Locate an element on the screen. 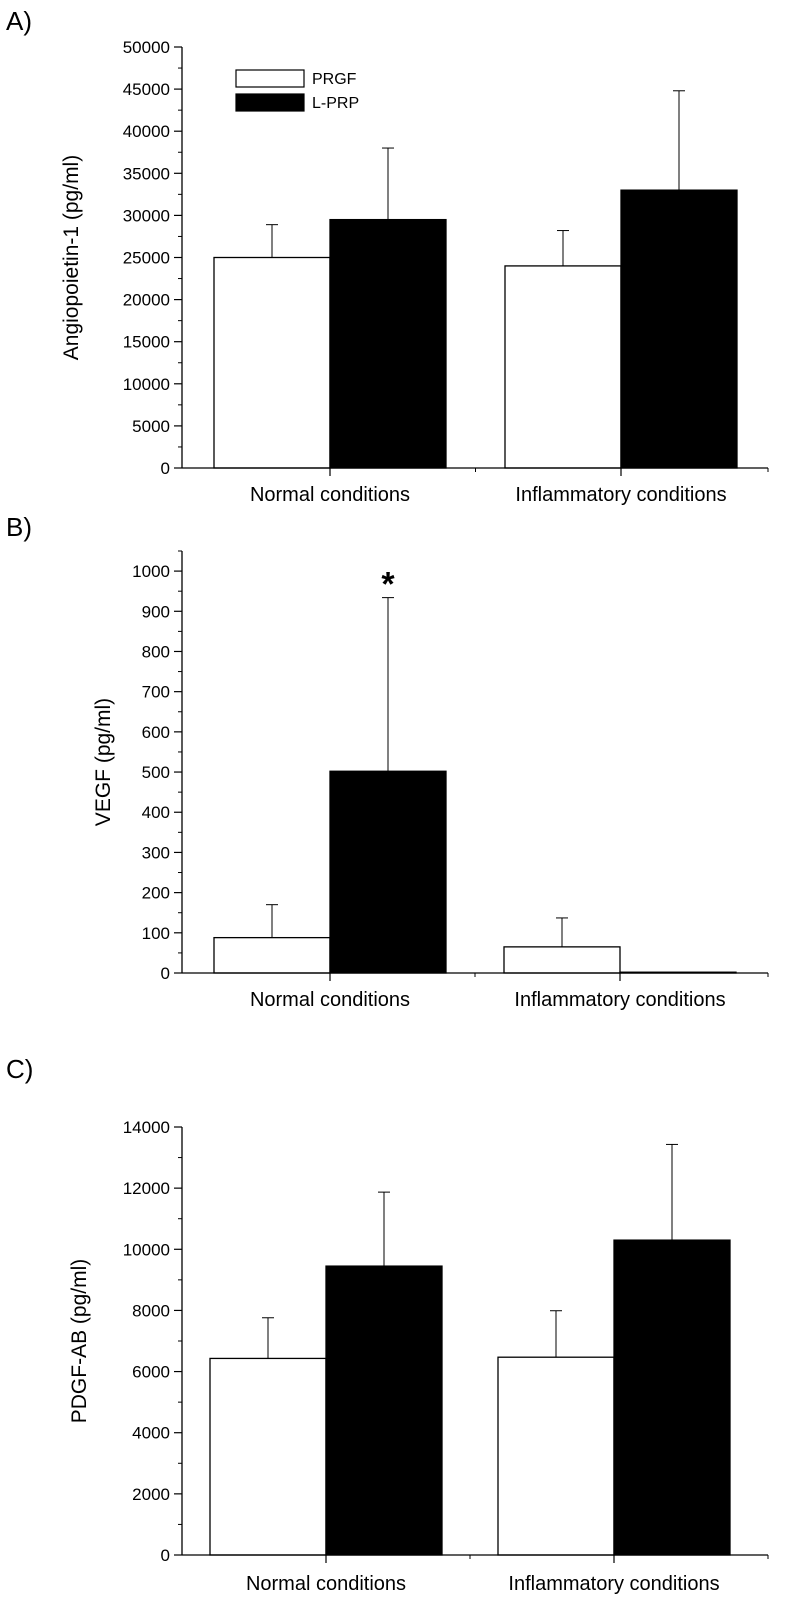 Image resolution: width=786 pixels, height=1599 pixels. y-axis-title: Angiopoietin-1 (pg/ml) is located at coordinates (71, 257).